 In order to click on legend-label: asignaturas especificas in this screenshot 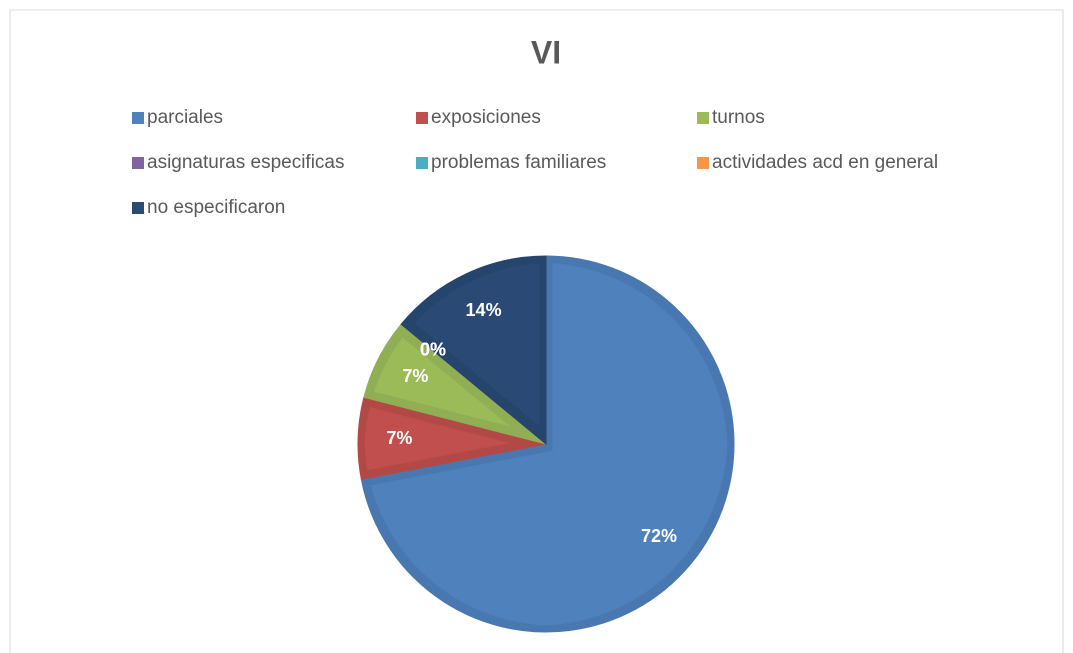, I will do `click(246, 162)`.